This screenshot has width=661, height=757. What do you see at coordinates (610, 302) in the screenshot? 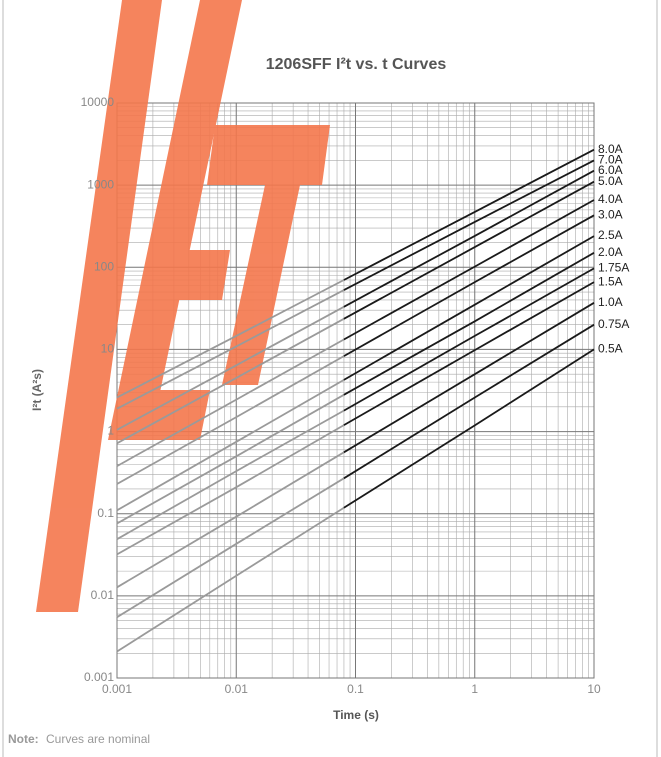
I see `legend-label: 1.0A` at bounding box center [610, 302].